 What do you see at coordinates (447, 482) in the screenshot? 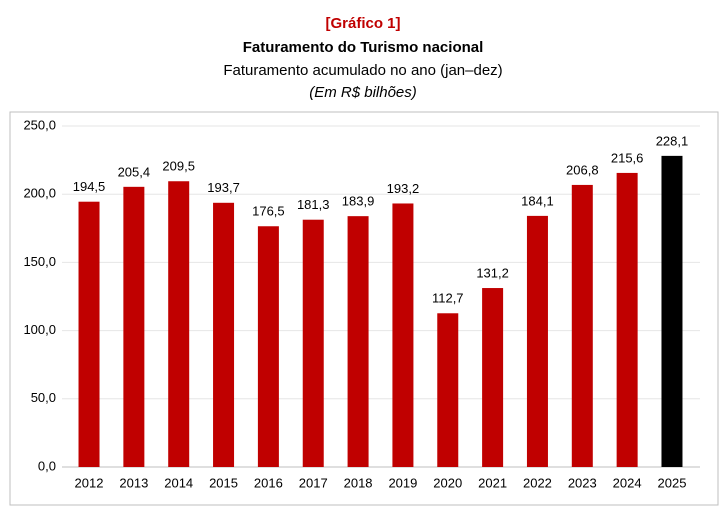
I see `x-tick-label: 2020` at bounding box center [447, 482].